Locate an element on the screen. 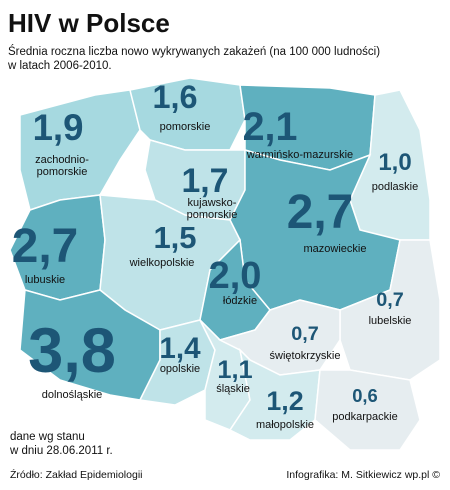 This screenshot has height=490, width=450. title: HIV w Polsce is located at coordinates (89, 23).